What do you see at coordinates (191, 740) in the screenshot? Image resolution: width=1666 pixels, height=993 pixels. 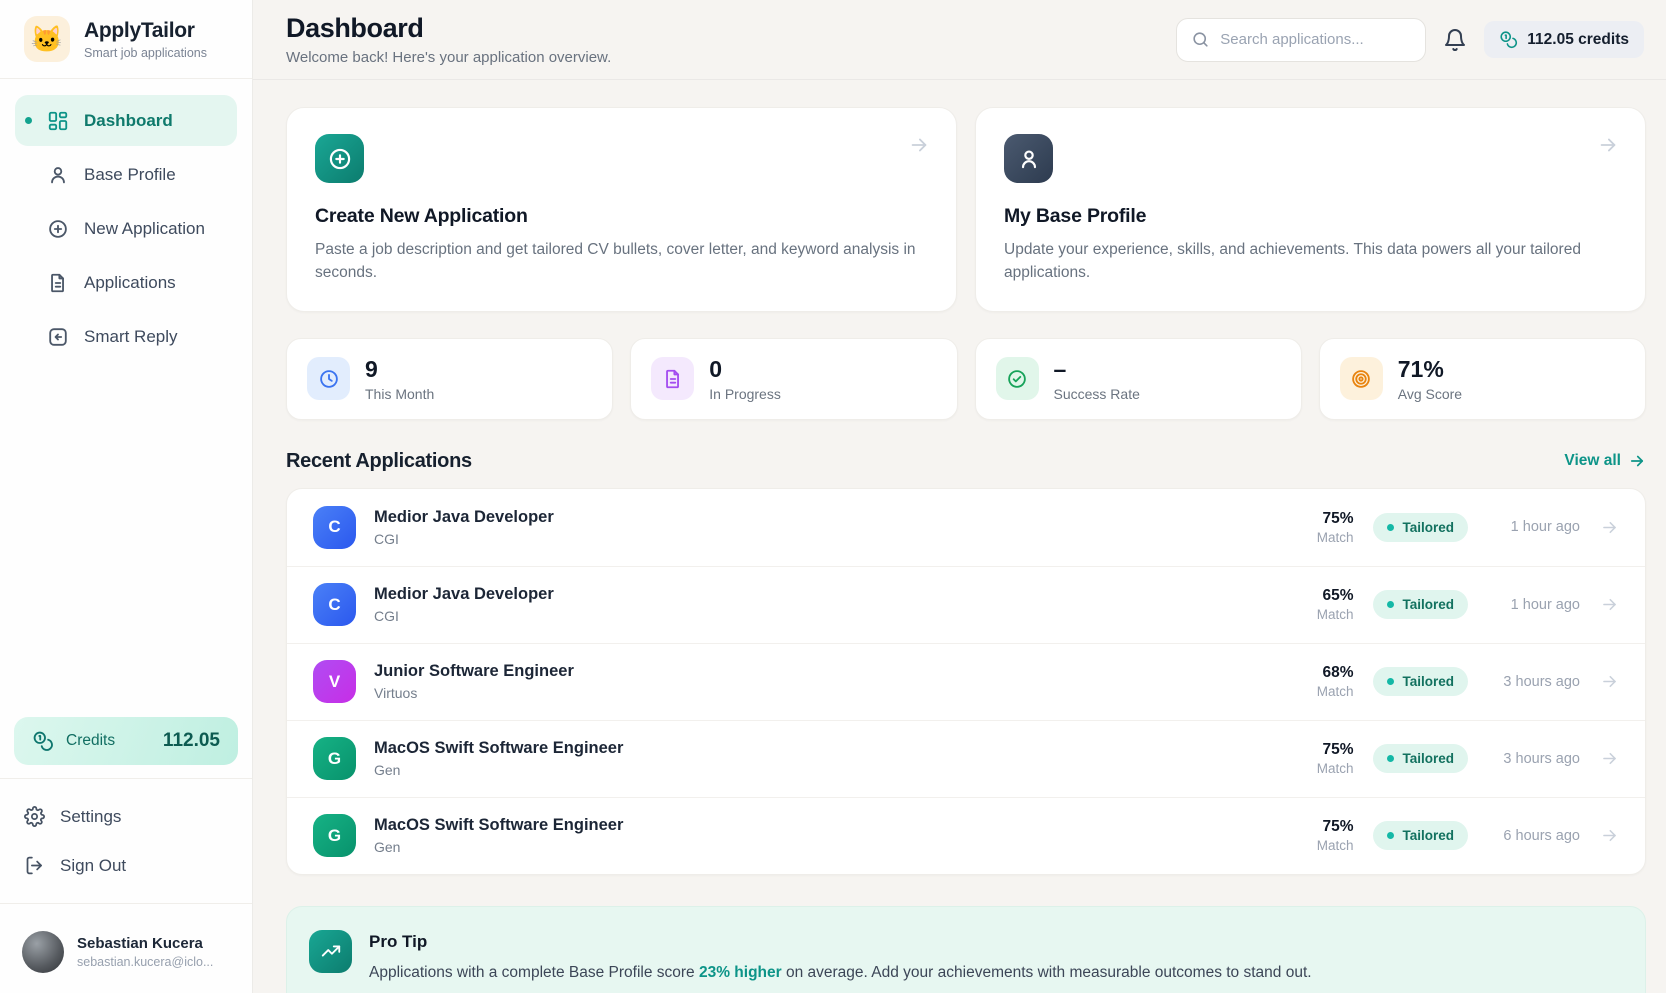 I see `credits-value: 112.05` at bounding box center [191, 740].